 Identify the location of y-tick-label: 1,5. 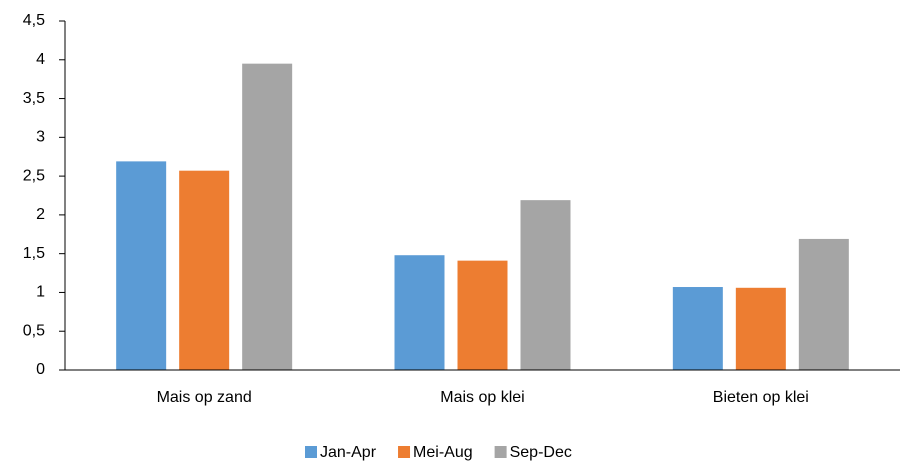
(34, 253).